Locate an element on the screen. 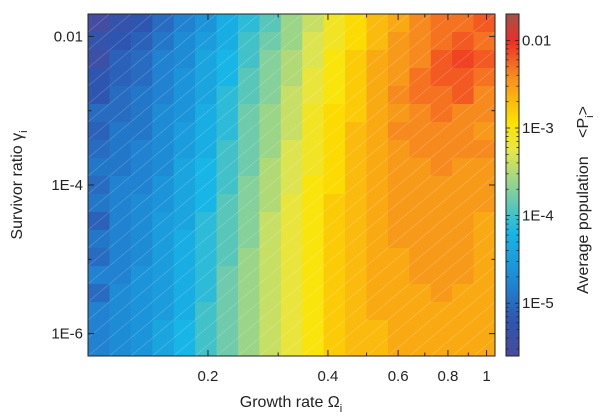  x-tick-label: 0.8 is located at coordinates (448, 376).